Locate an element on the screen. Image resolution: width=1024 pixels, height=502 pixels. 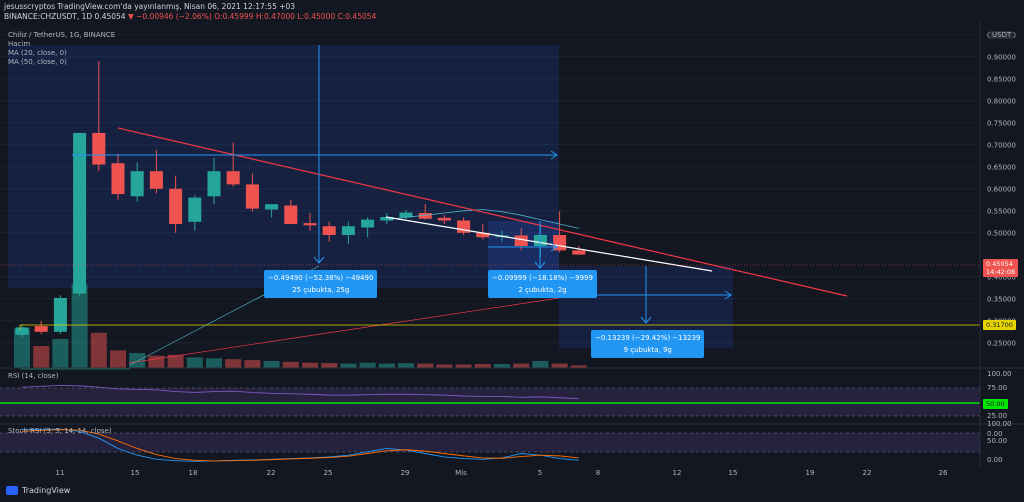
price-tick: 0.75000 is located at coordinates (1001, 123).